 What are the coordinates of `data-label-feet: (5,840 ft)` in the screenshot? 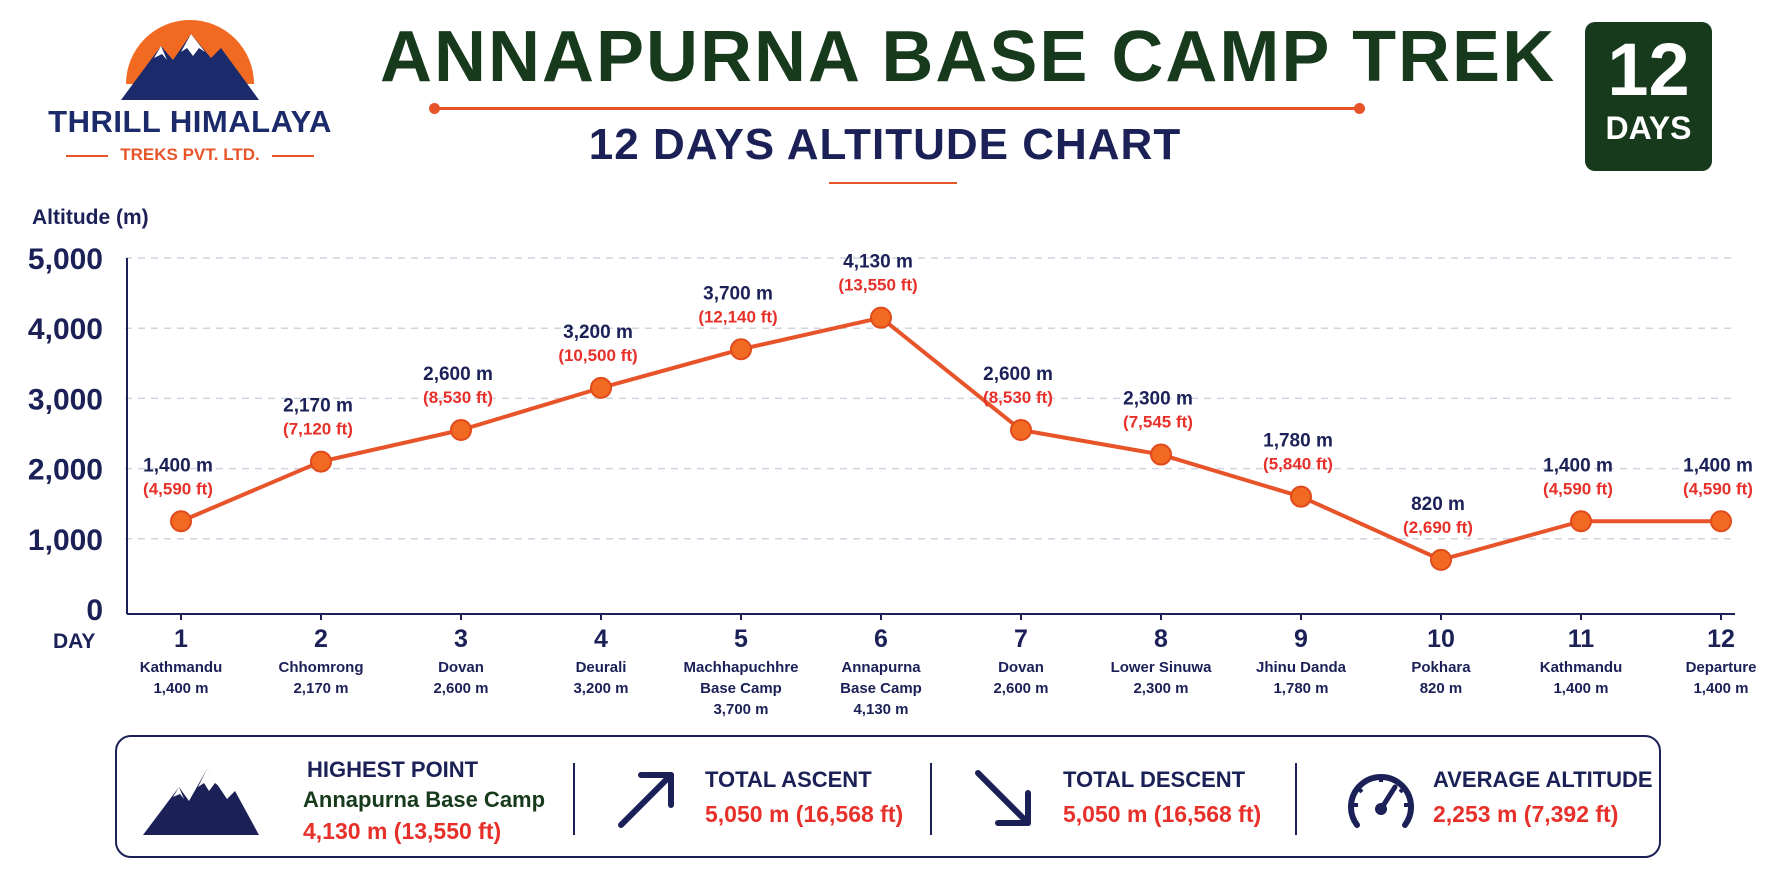 It's located at (1298, 464).